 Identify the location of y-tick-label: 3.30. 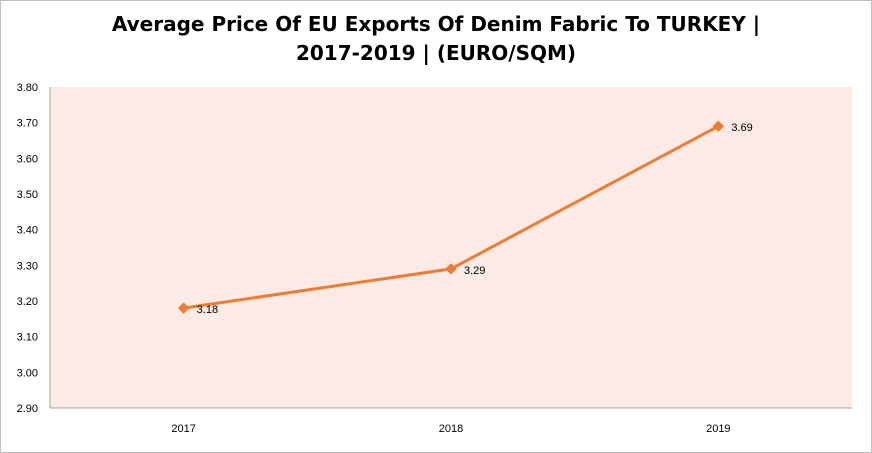
(27, 266).